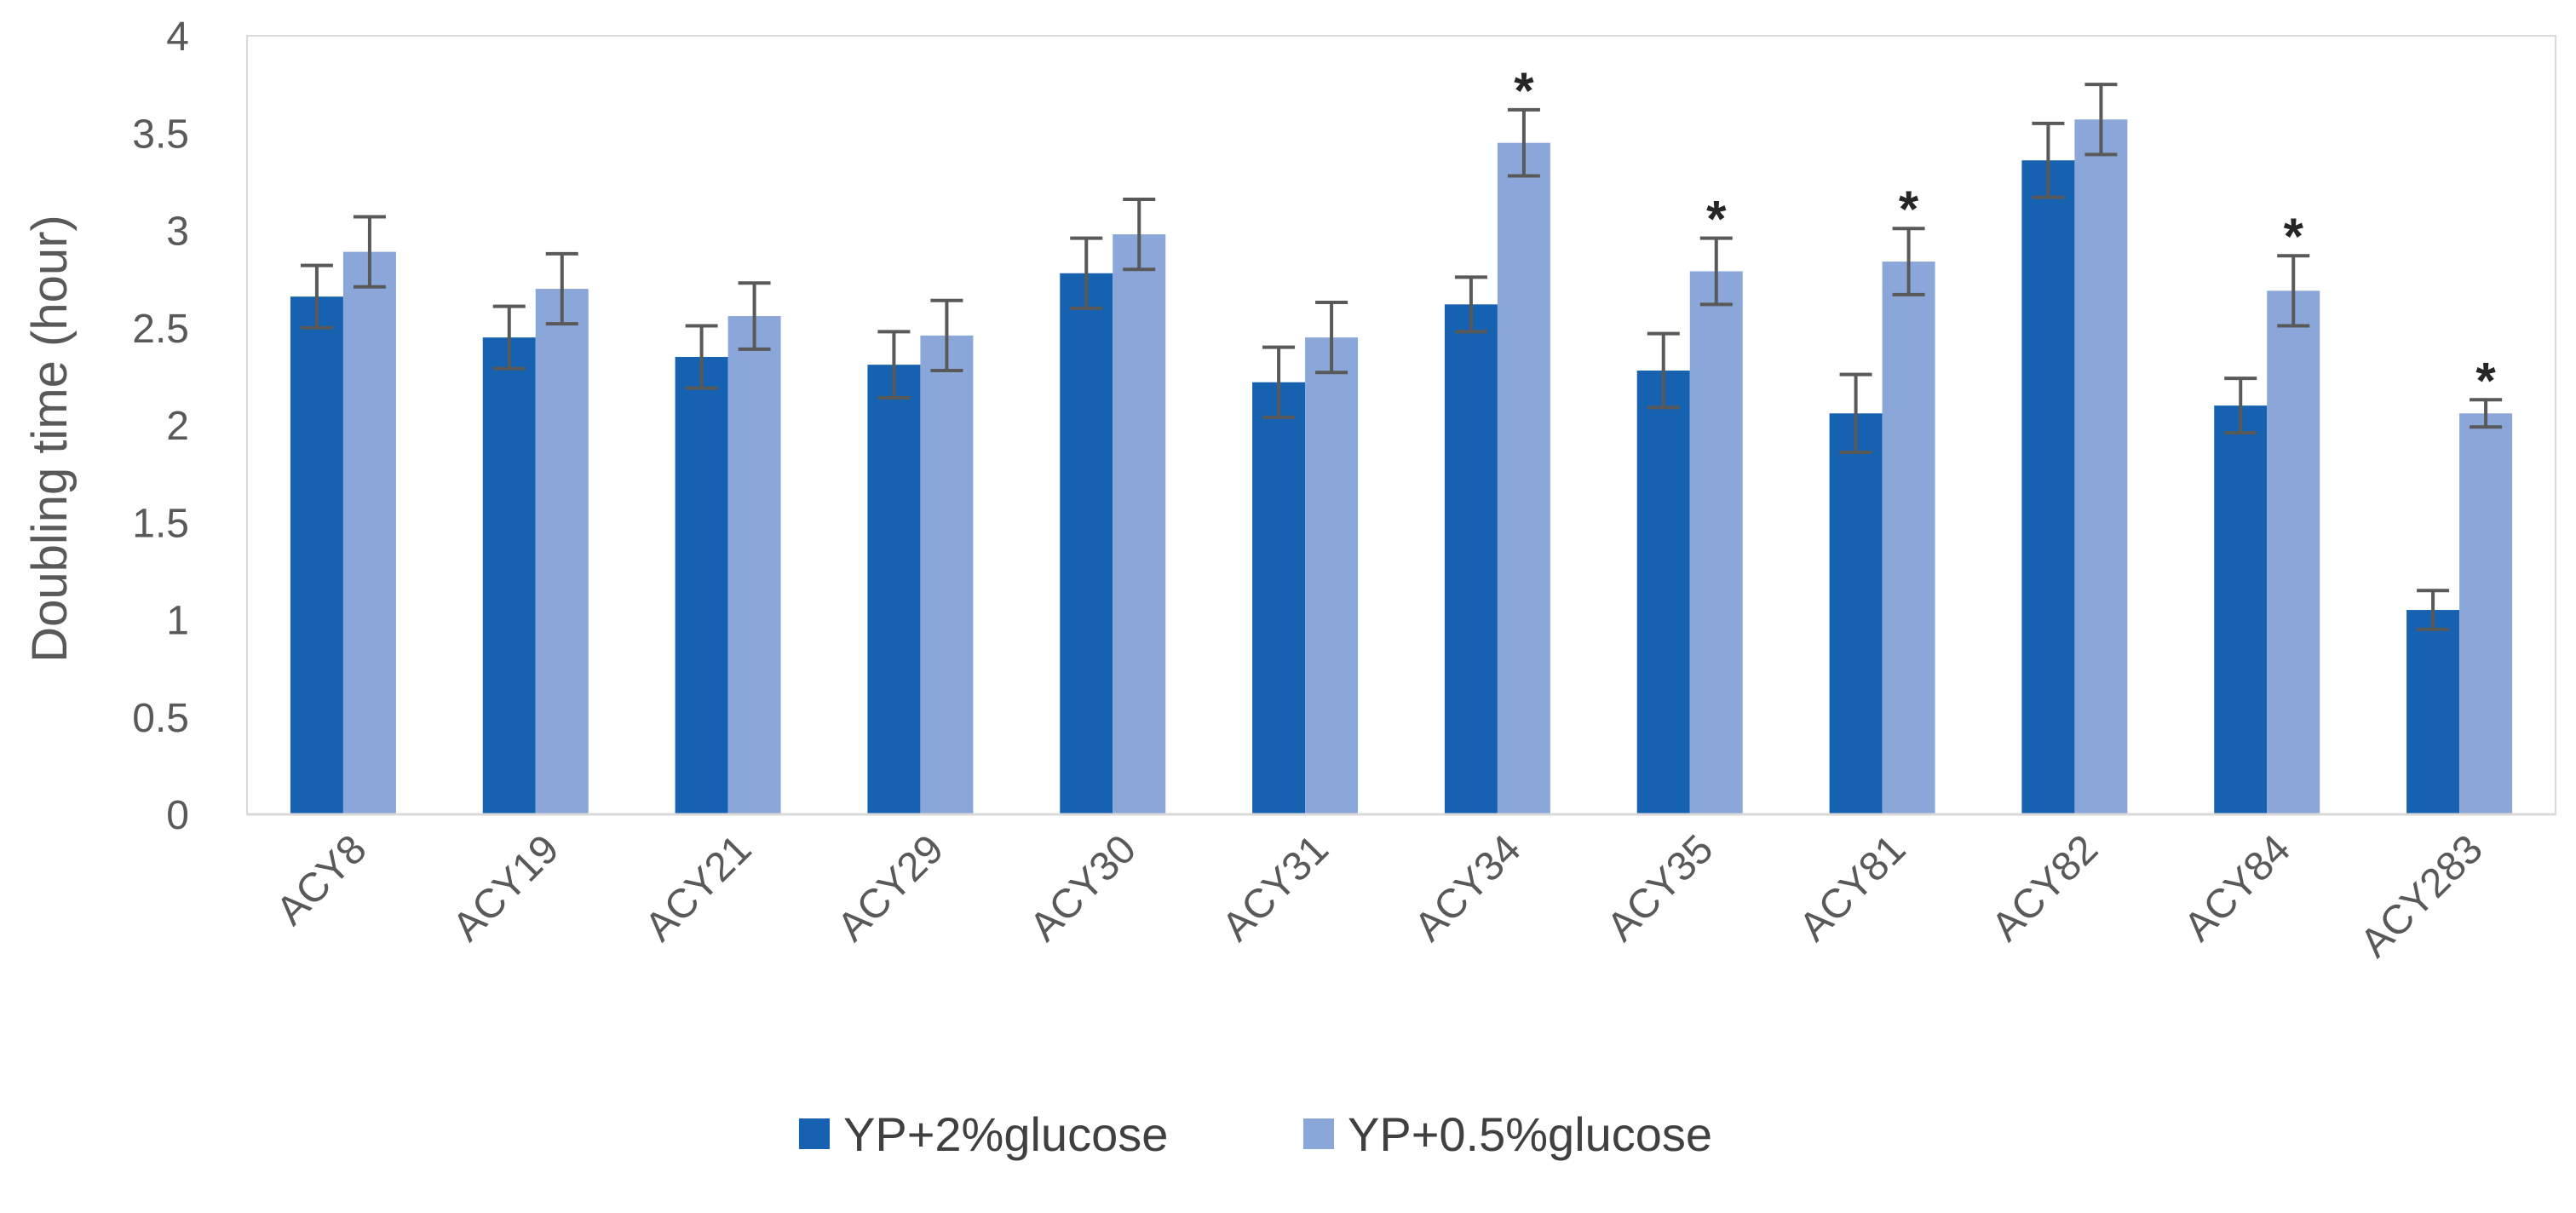 This screenshot has height=1213, width=2576. What do you see at coordinates (1083, 888) in the screenshot?
I see `x-tick-label: ACY30` at bounding box center [1083, 888].